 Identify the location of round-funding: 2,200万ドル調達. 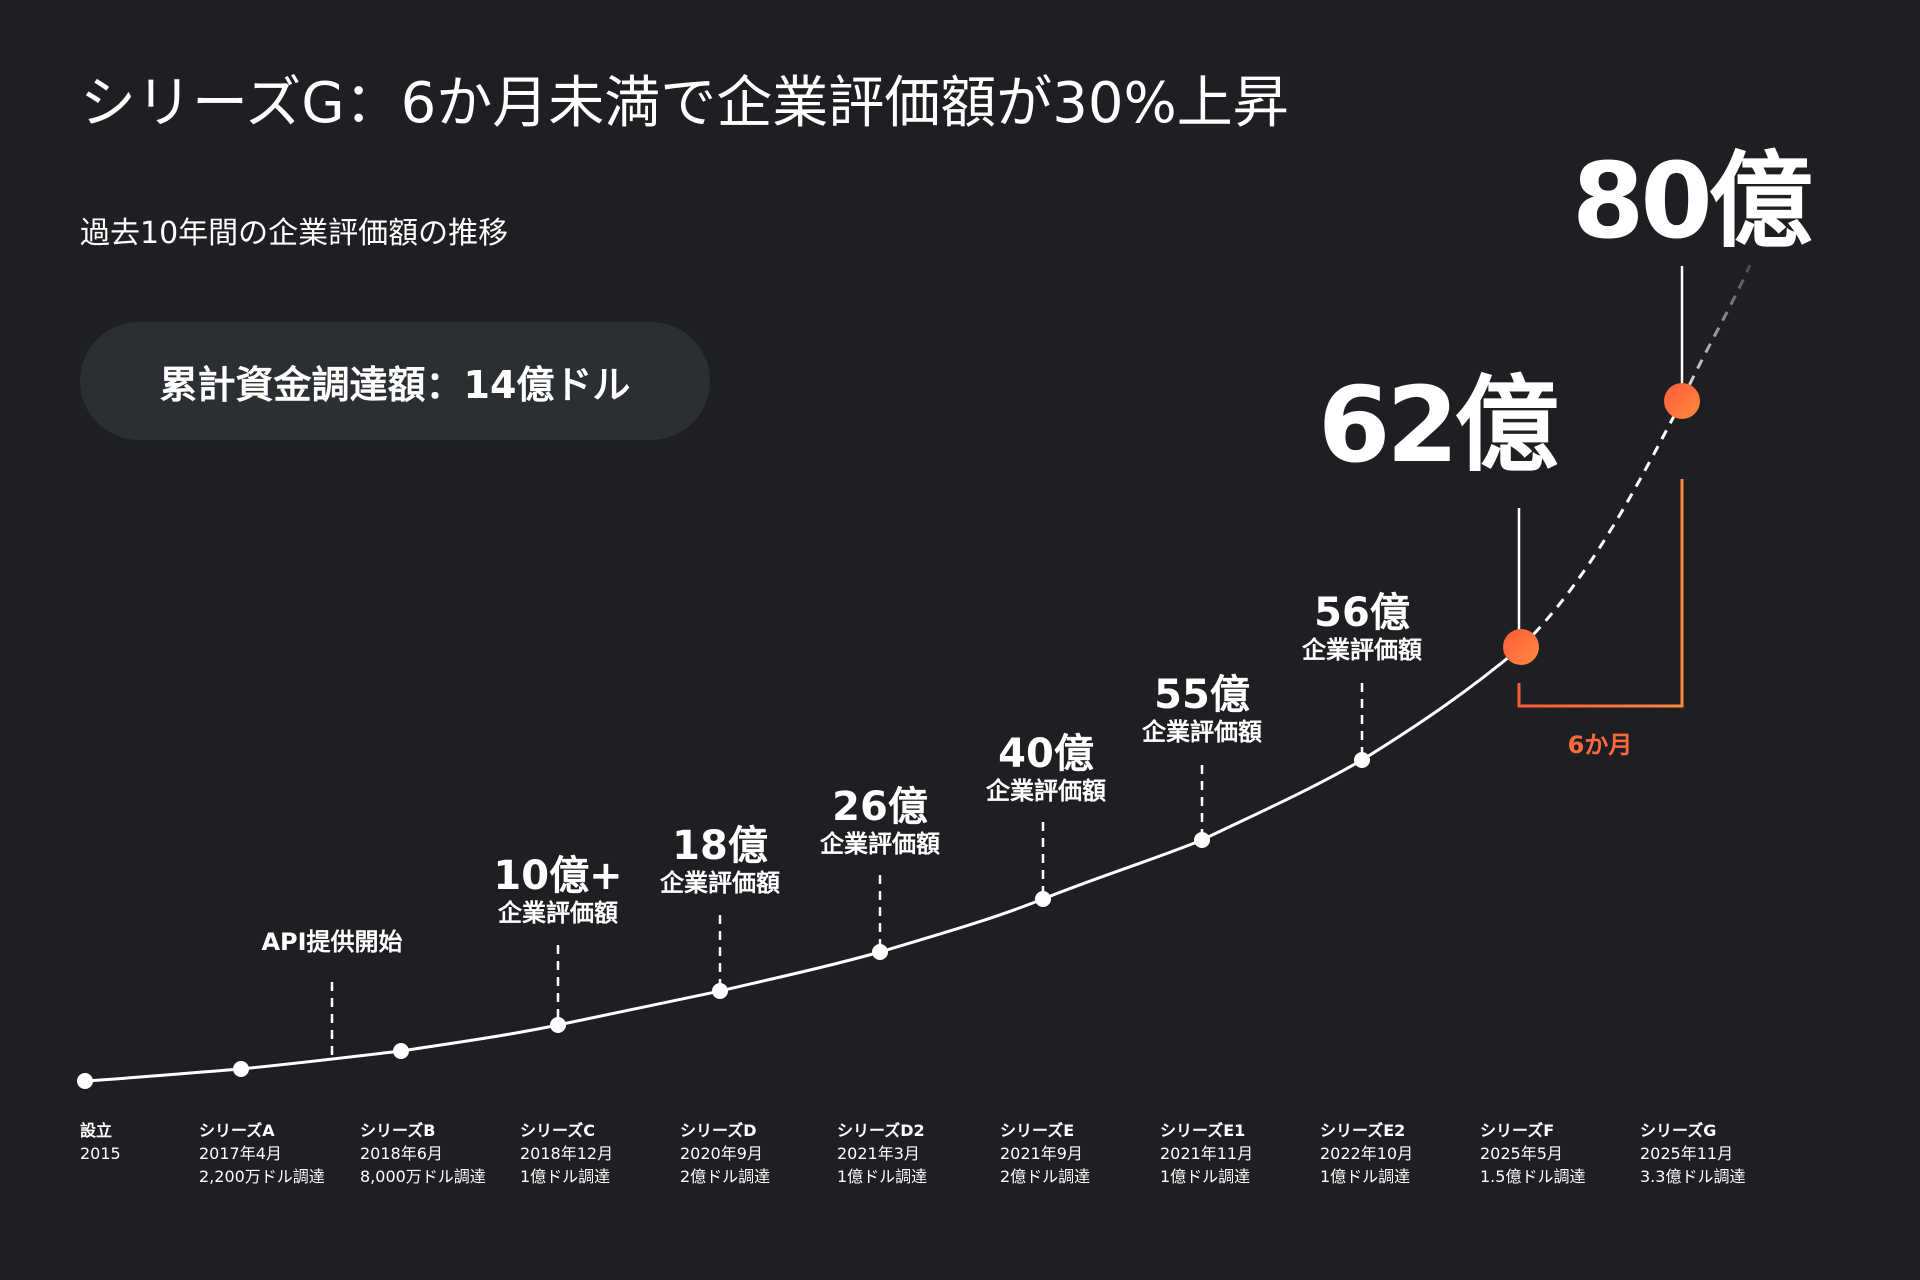
(262, 1176).